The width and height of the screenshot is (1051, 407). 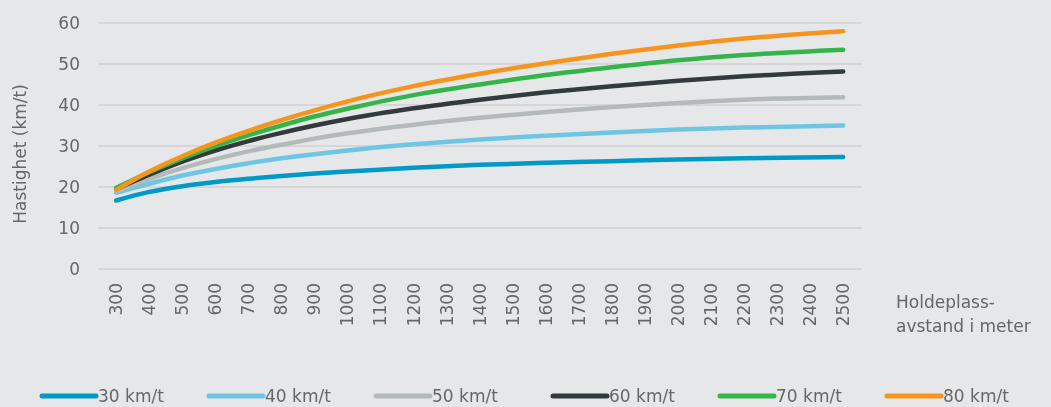 What do you see at coordinates (809, 395) in the screenshot?
I see `legend-label: 70 km/t` at bounding box center [809, 395].